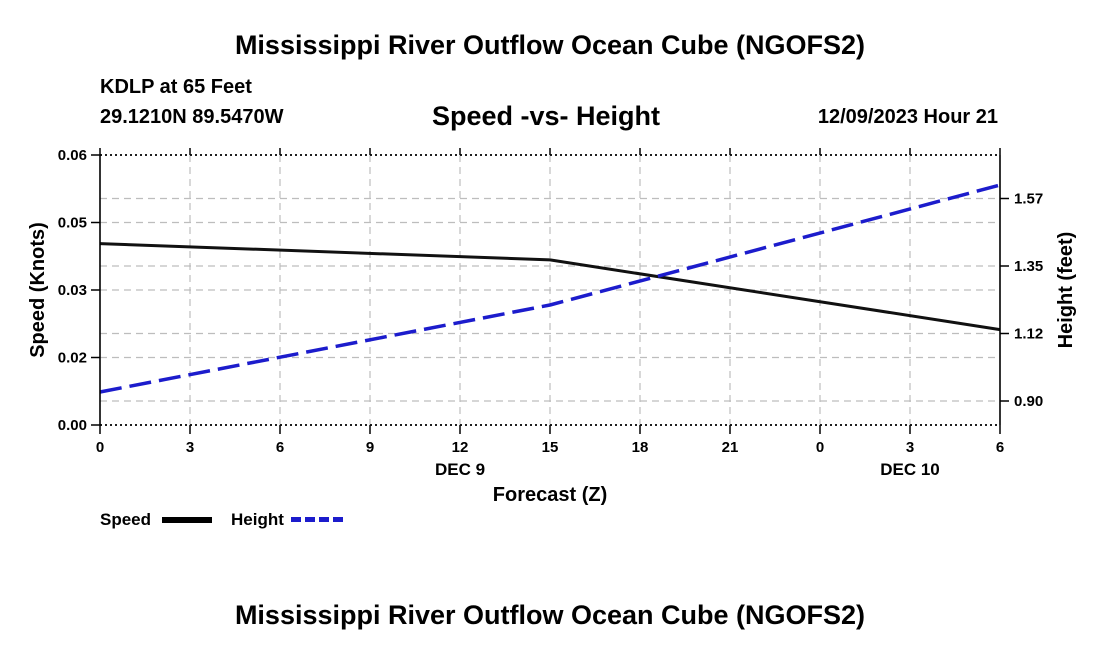  Describe the element at coordinates (38, 290) in the screenshot. I see `y-axis-title: Speed (Knots)` at that location.